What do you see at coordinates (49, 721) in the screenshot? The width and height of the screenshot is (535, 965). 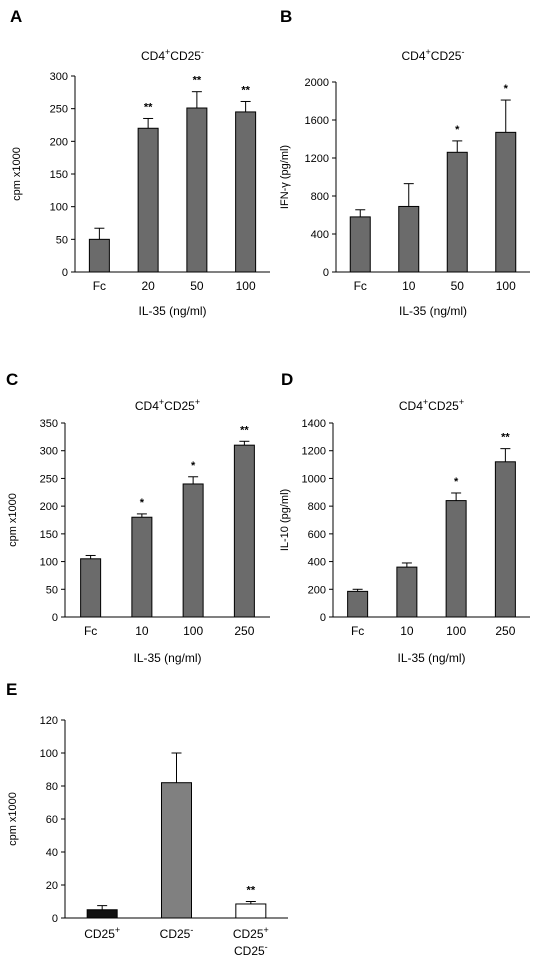 I see `y-tick-label: 120` at bounding box center [49, 721].